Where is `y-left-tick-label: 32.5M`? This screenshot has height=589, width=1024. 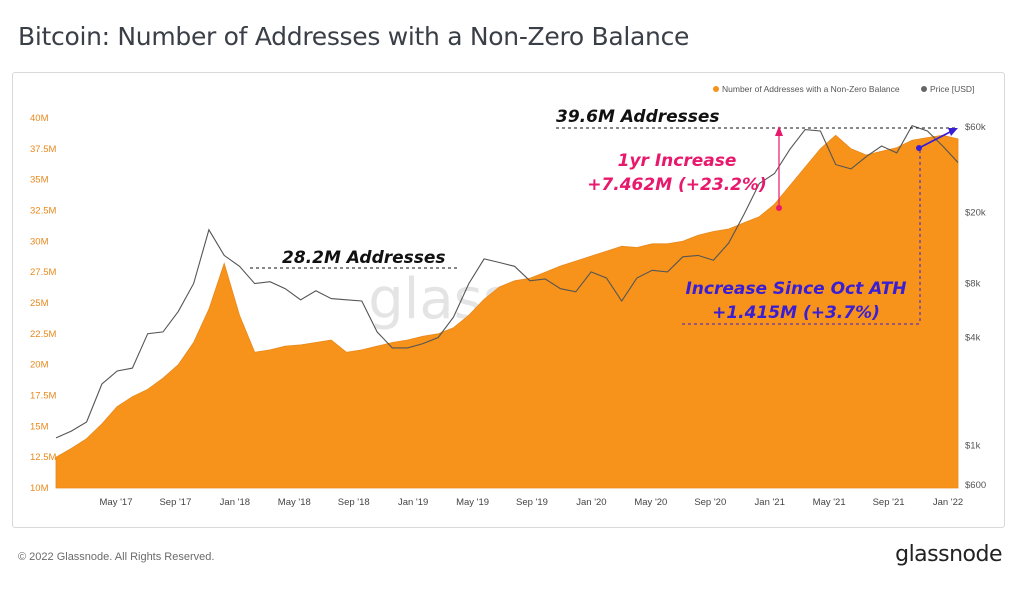
y-left-tick-label: 32.5M is located at coordinates (43, 211).